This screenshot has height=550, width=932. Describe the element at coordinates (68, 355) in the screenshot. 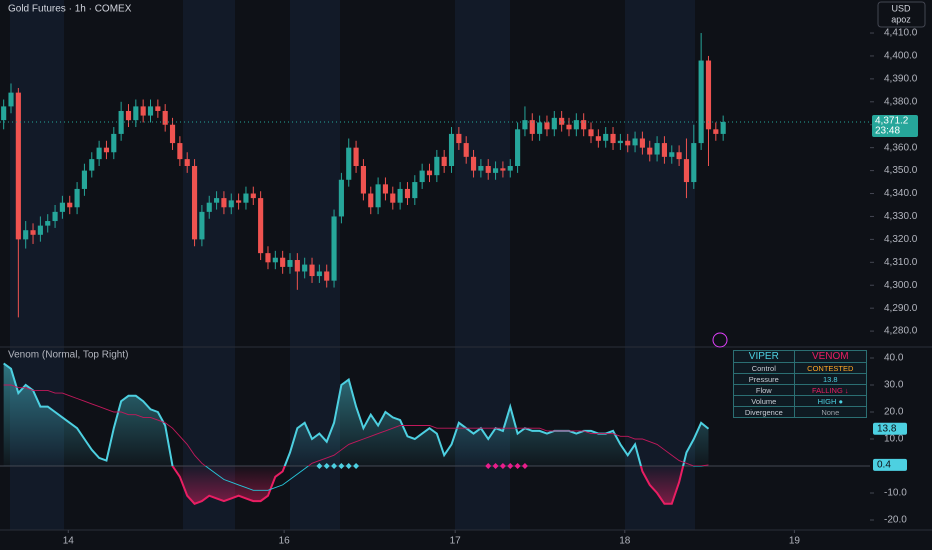

I see `indicator-title: Venom (Normal, Top Right)` at that location.